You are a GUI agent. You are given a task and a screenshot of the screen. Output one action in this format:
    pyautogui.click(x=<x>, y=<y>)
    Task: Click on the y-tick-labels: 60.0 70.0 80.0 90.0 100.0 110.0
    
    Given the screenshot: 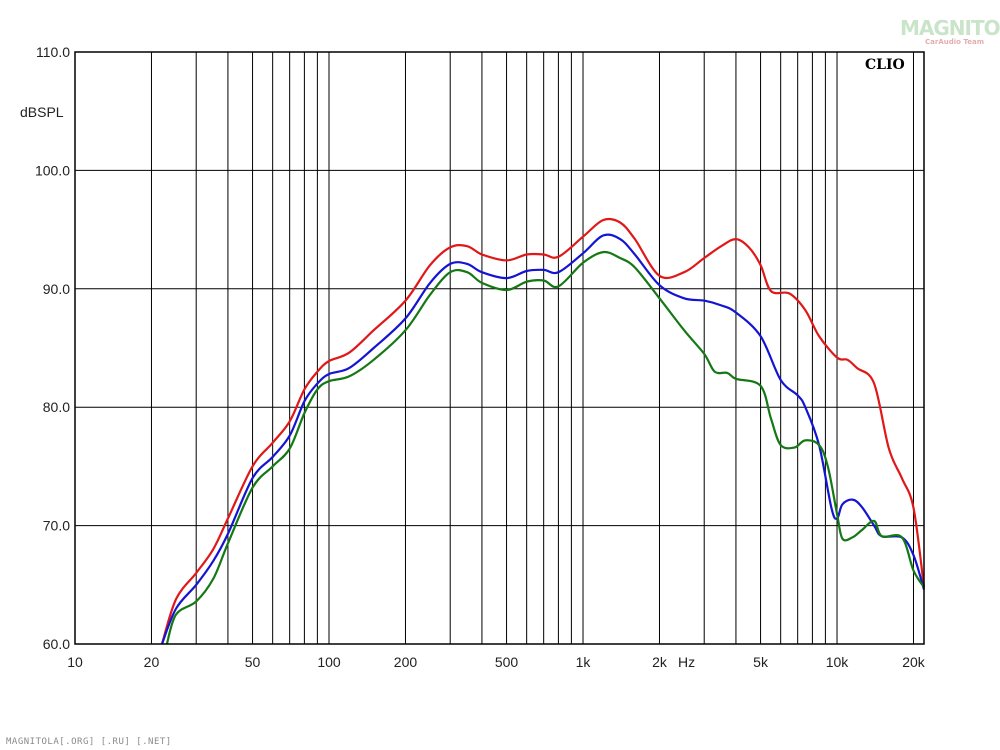 What is the action you would take?
    pyautogui.click(x=52, y=348)
    